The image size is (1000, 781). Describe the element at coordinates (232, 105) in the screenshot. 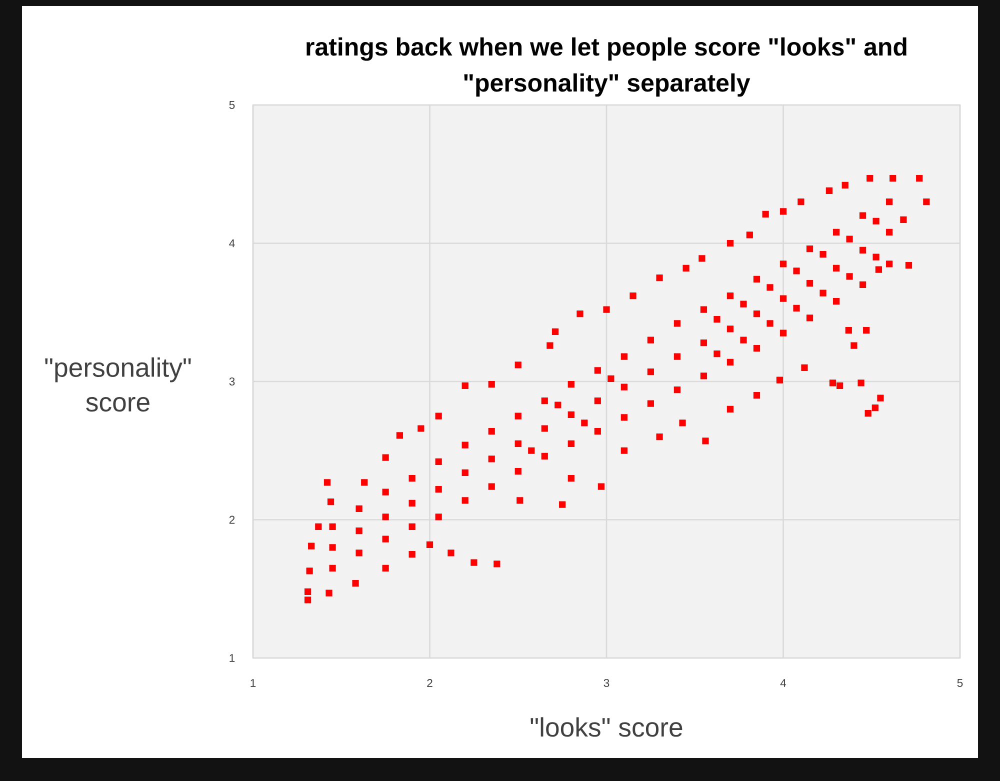

I see `y-tick-label: 5` at that location.